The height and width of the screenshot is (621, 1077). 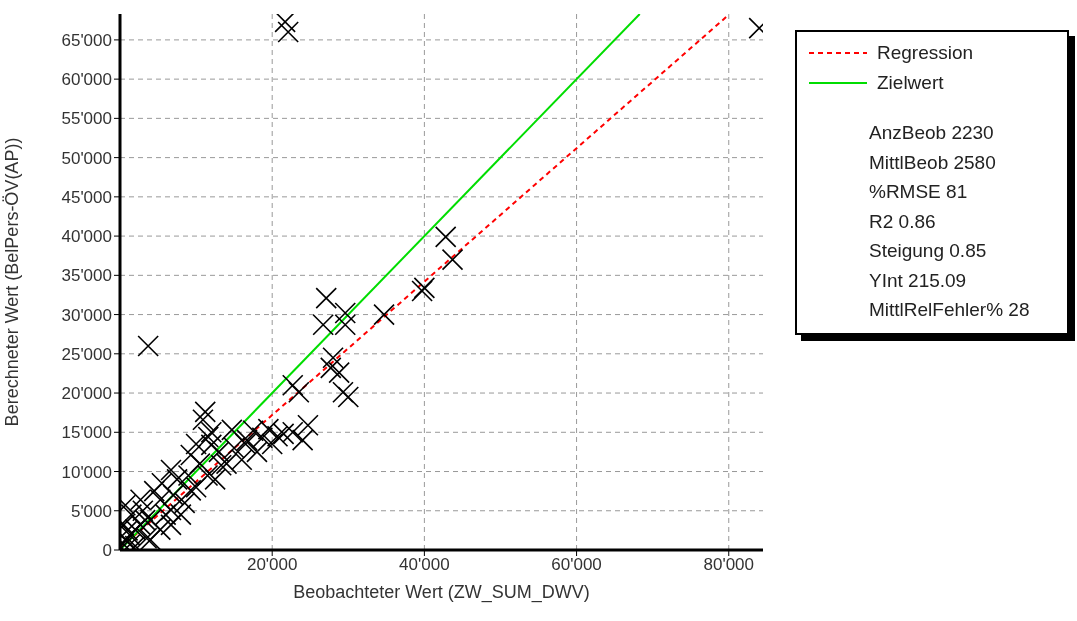 I want to click on y-tick-label: 5'000, so click(x=91, y=511).